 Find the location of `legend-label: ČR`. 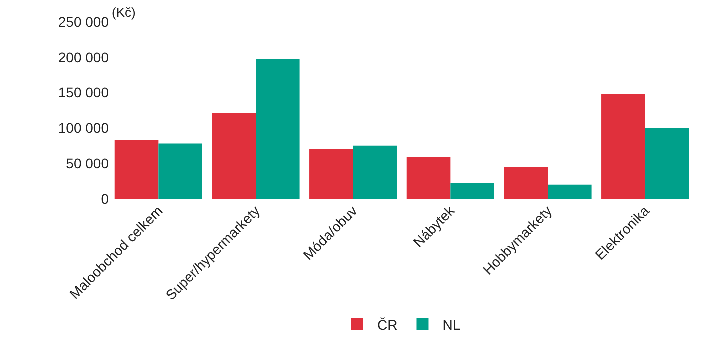

legend-label: ČR is located at coordinates (388, 324).